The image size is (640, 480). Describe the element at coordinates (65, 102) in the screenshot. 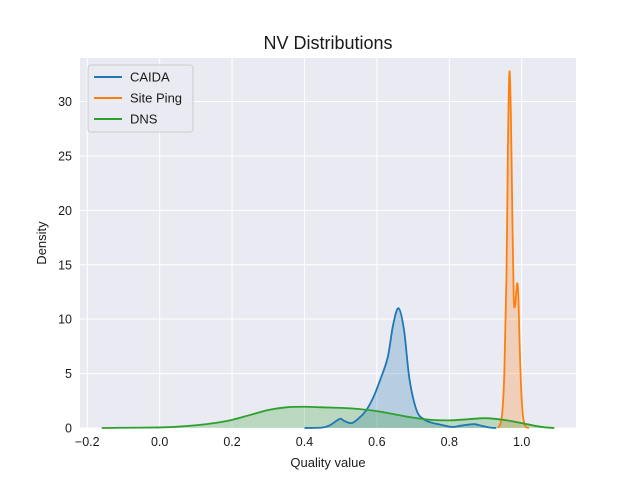

I see `y-tick-label: 30` at that location.